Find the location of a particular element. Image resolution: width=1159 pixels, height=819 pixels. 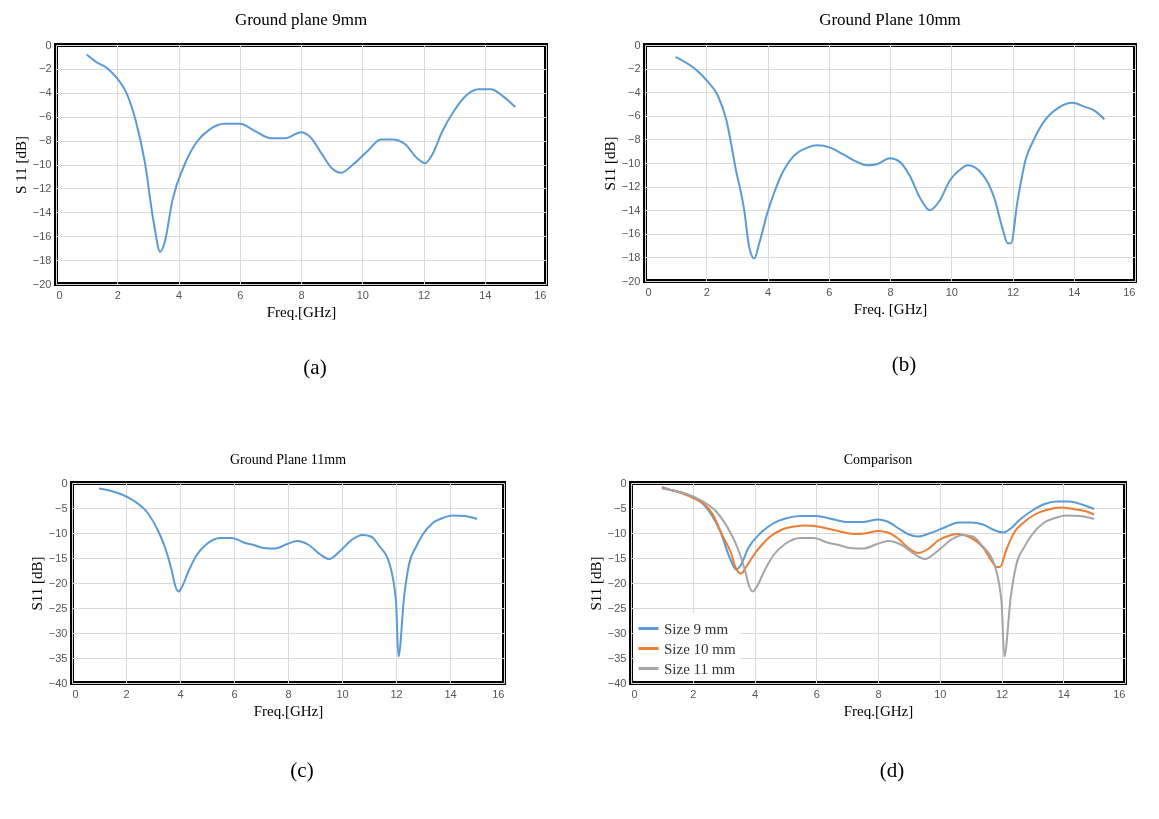

text: (a) is located at coordinates (315, 367).